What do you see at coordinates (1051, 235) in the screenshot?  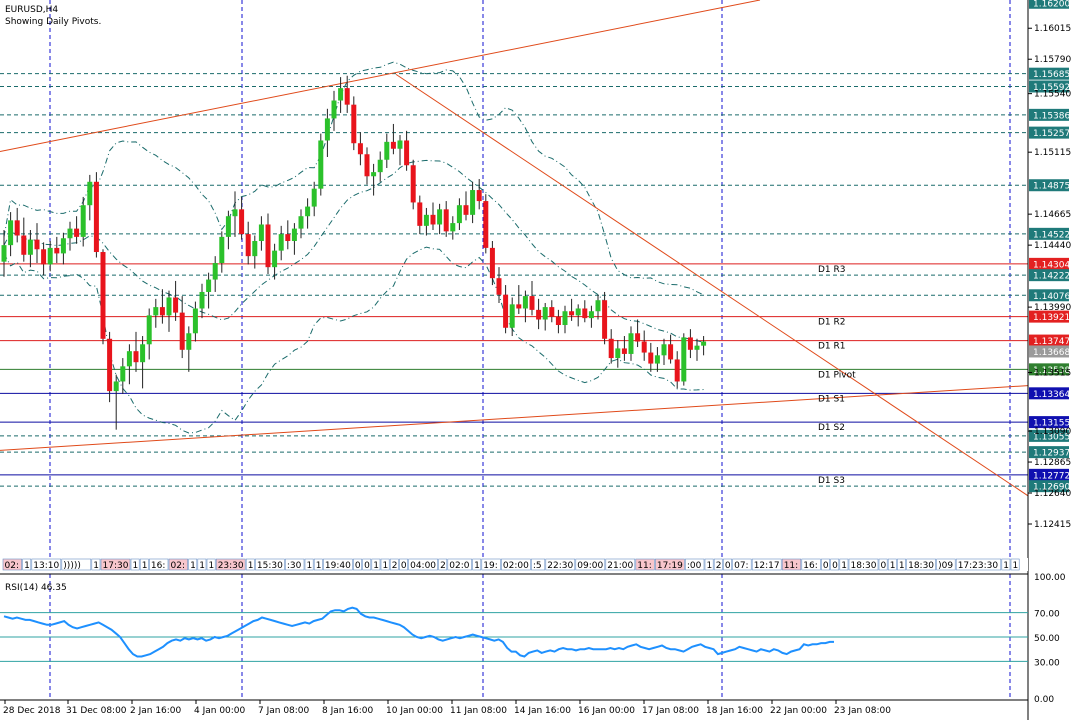 I see `price-level-label: 1.14522` at bounding box center [1051, 235].